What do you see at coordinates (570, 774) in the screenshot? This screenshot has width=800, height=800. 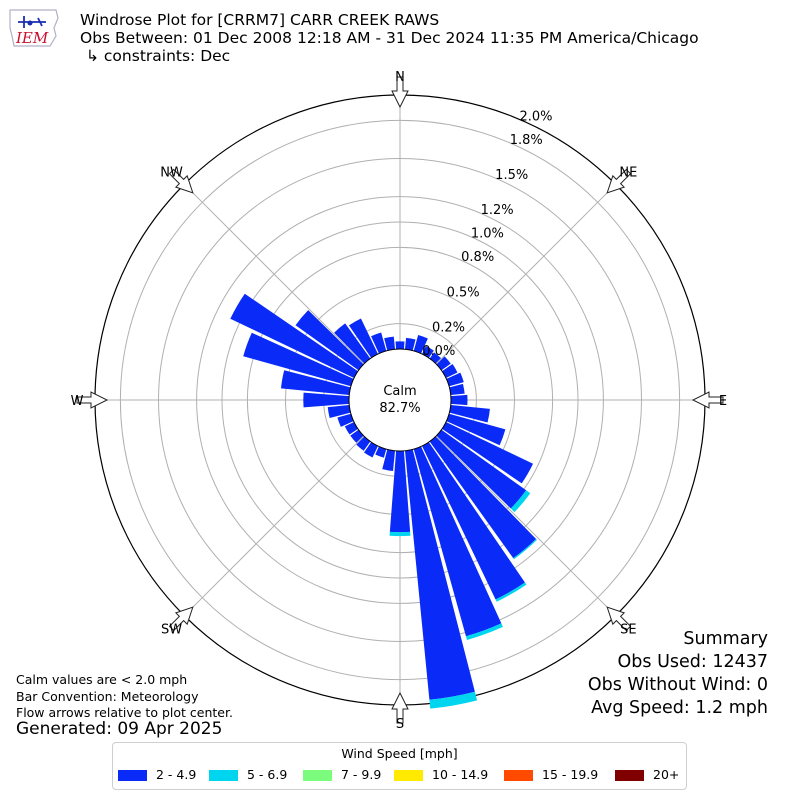 I see `legend-label: 15 - 19.9` at bounding box center [570, 774].